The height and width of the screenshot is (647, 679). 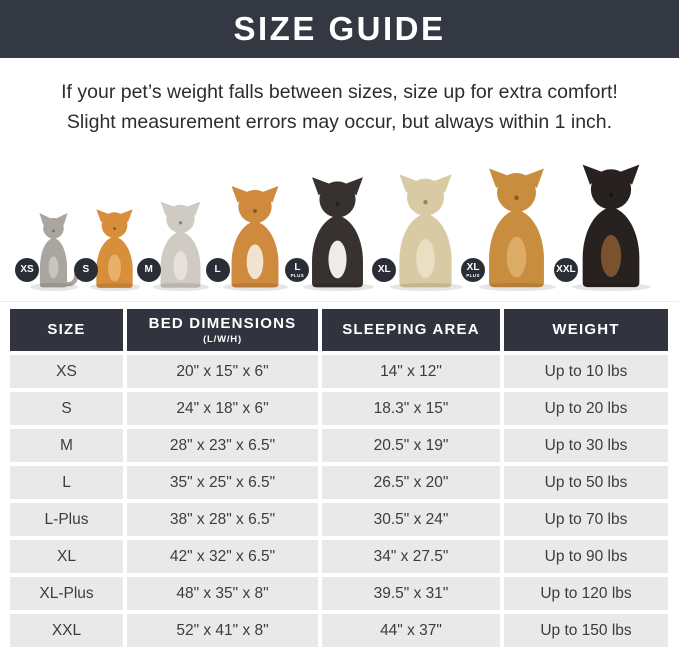 I want to click on column-header-label: WEIGHT, so click(x=586, y=329).